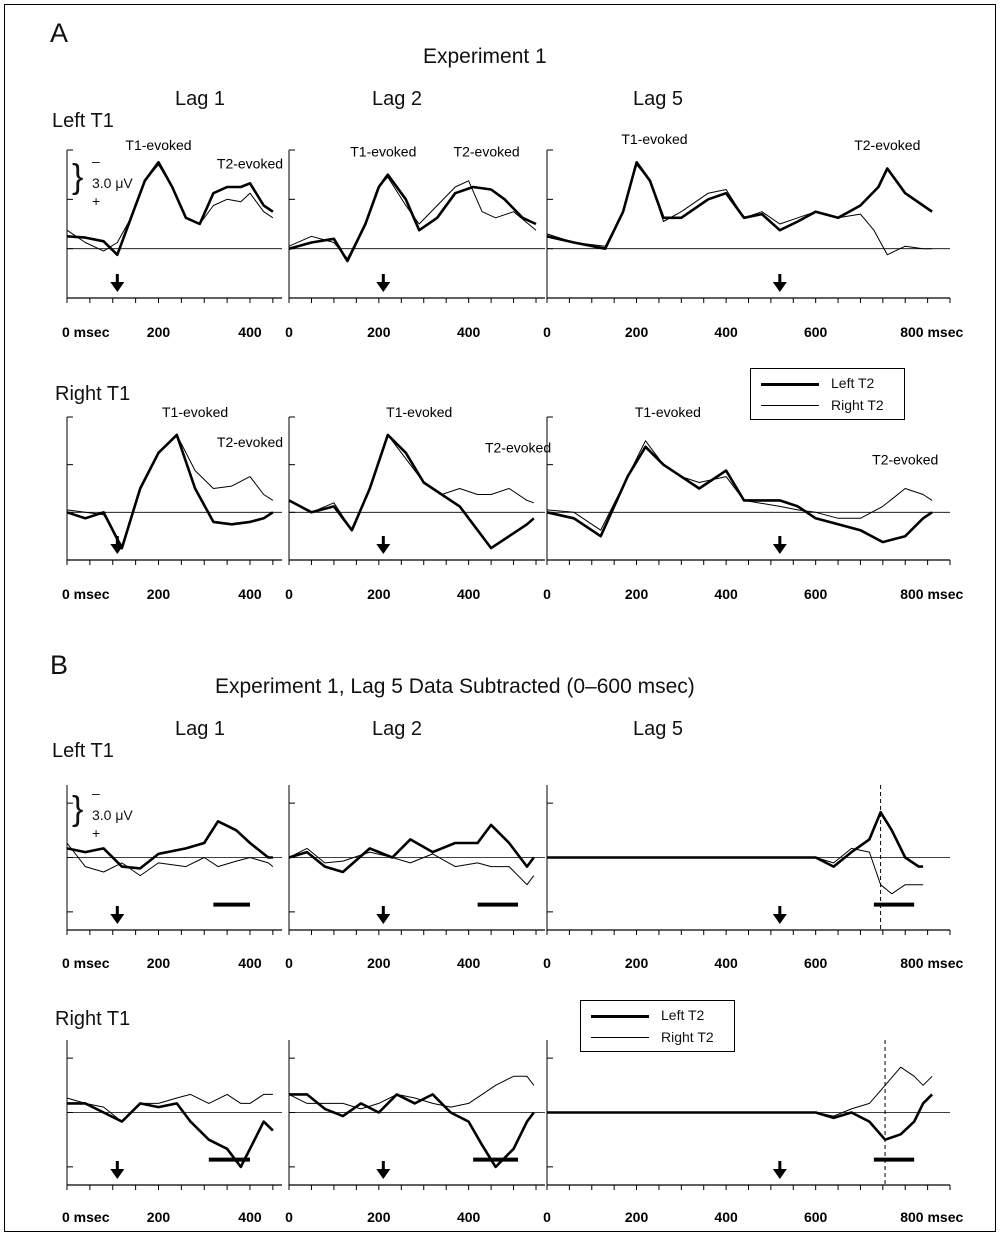 The image size is (1002, 1235). I want to click on legend-panel-a: Left T2 Right T2, so click(827, 394).